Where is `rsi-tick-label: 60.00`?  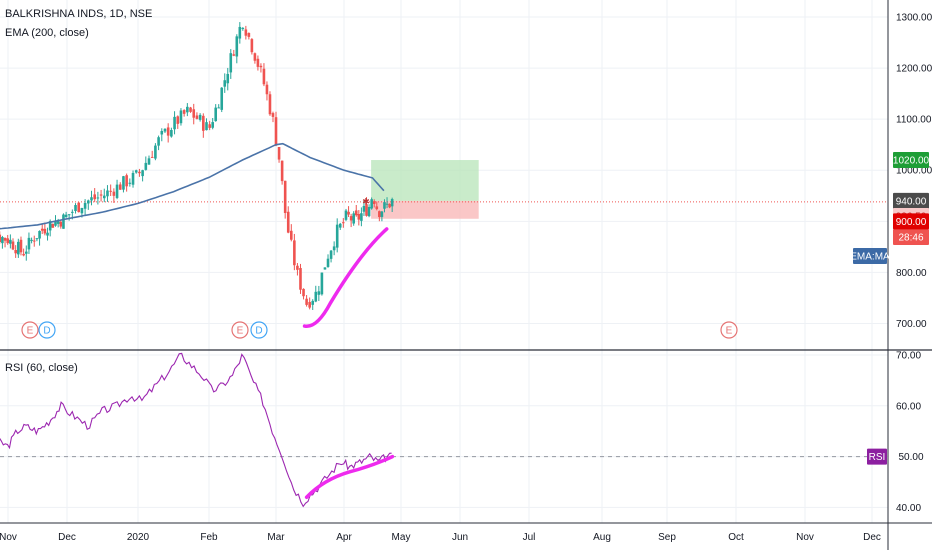 rsi-tick-label: 60.00 is located at coordinates (908, 406).